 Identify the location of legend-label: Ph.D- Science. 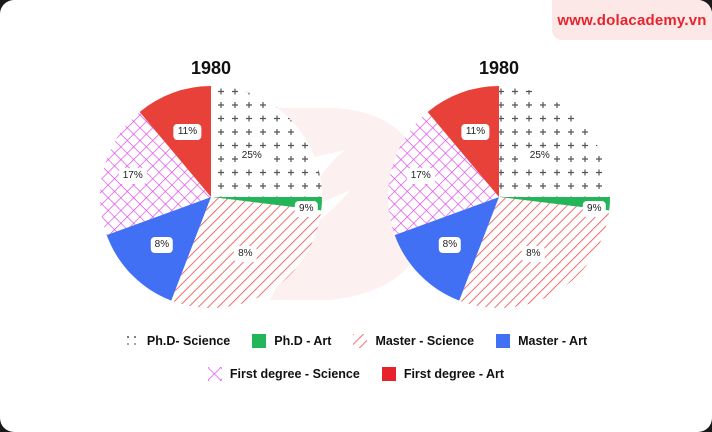
(188, 341).